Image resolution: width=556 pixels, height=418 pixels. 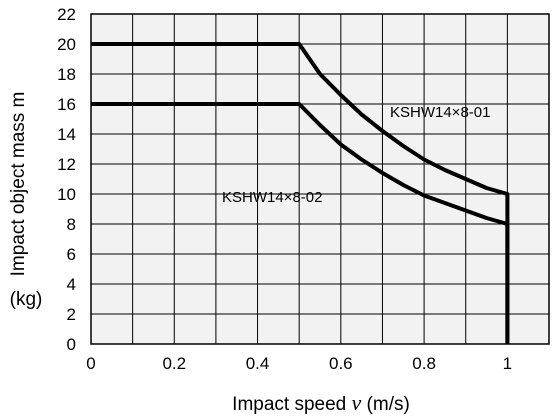 What do you see at coordinates (357, 402) in the screenshot?
I see `x-axis-label-variable: v` at bounding box center [357, 402].